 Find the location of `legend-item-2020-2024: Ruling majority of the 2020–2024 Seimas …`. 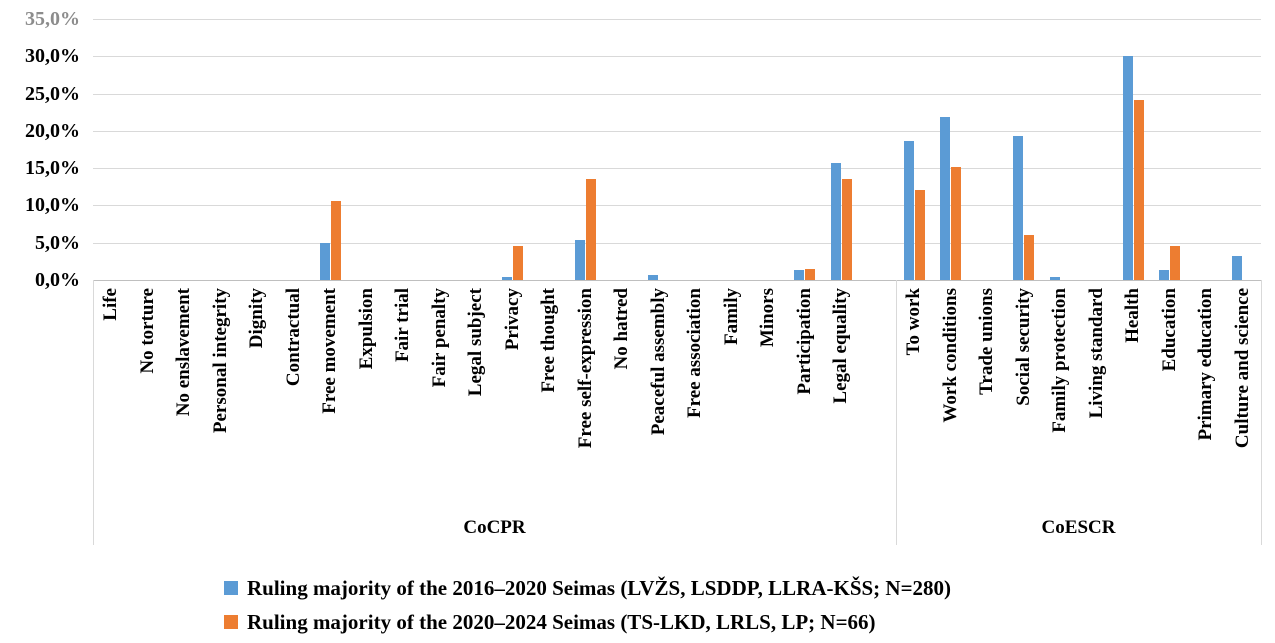

legend-item-2020-2024: Ruling majority of the 2020–2024 Seimas … is located at coordinates (587, 622).